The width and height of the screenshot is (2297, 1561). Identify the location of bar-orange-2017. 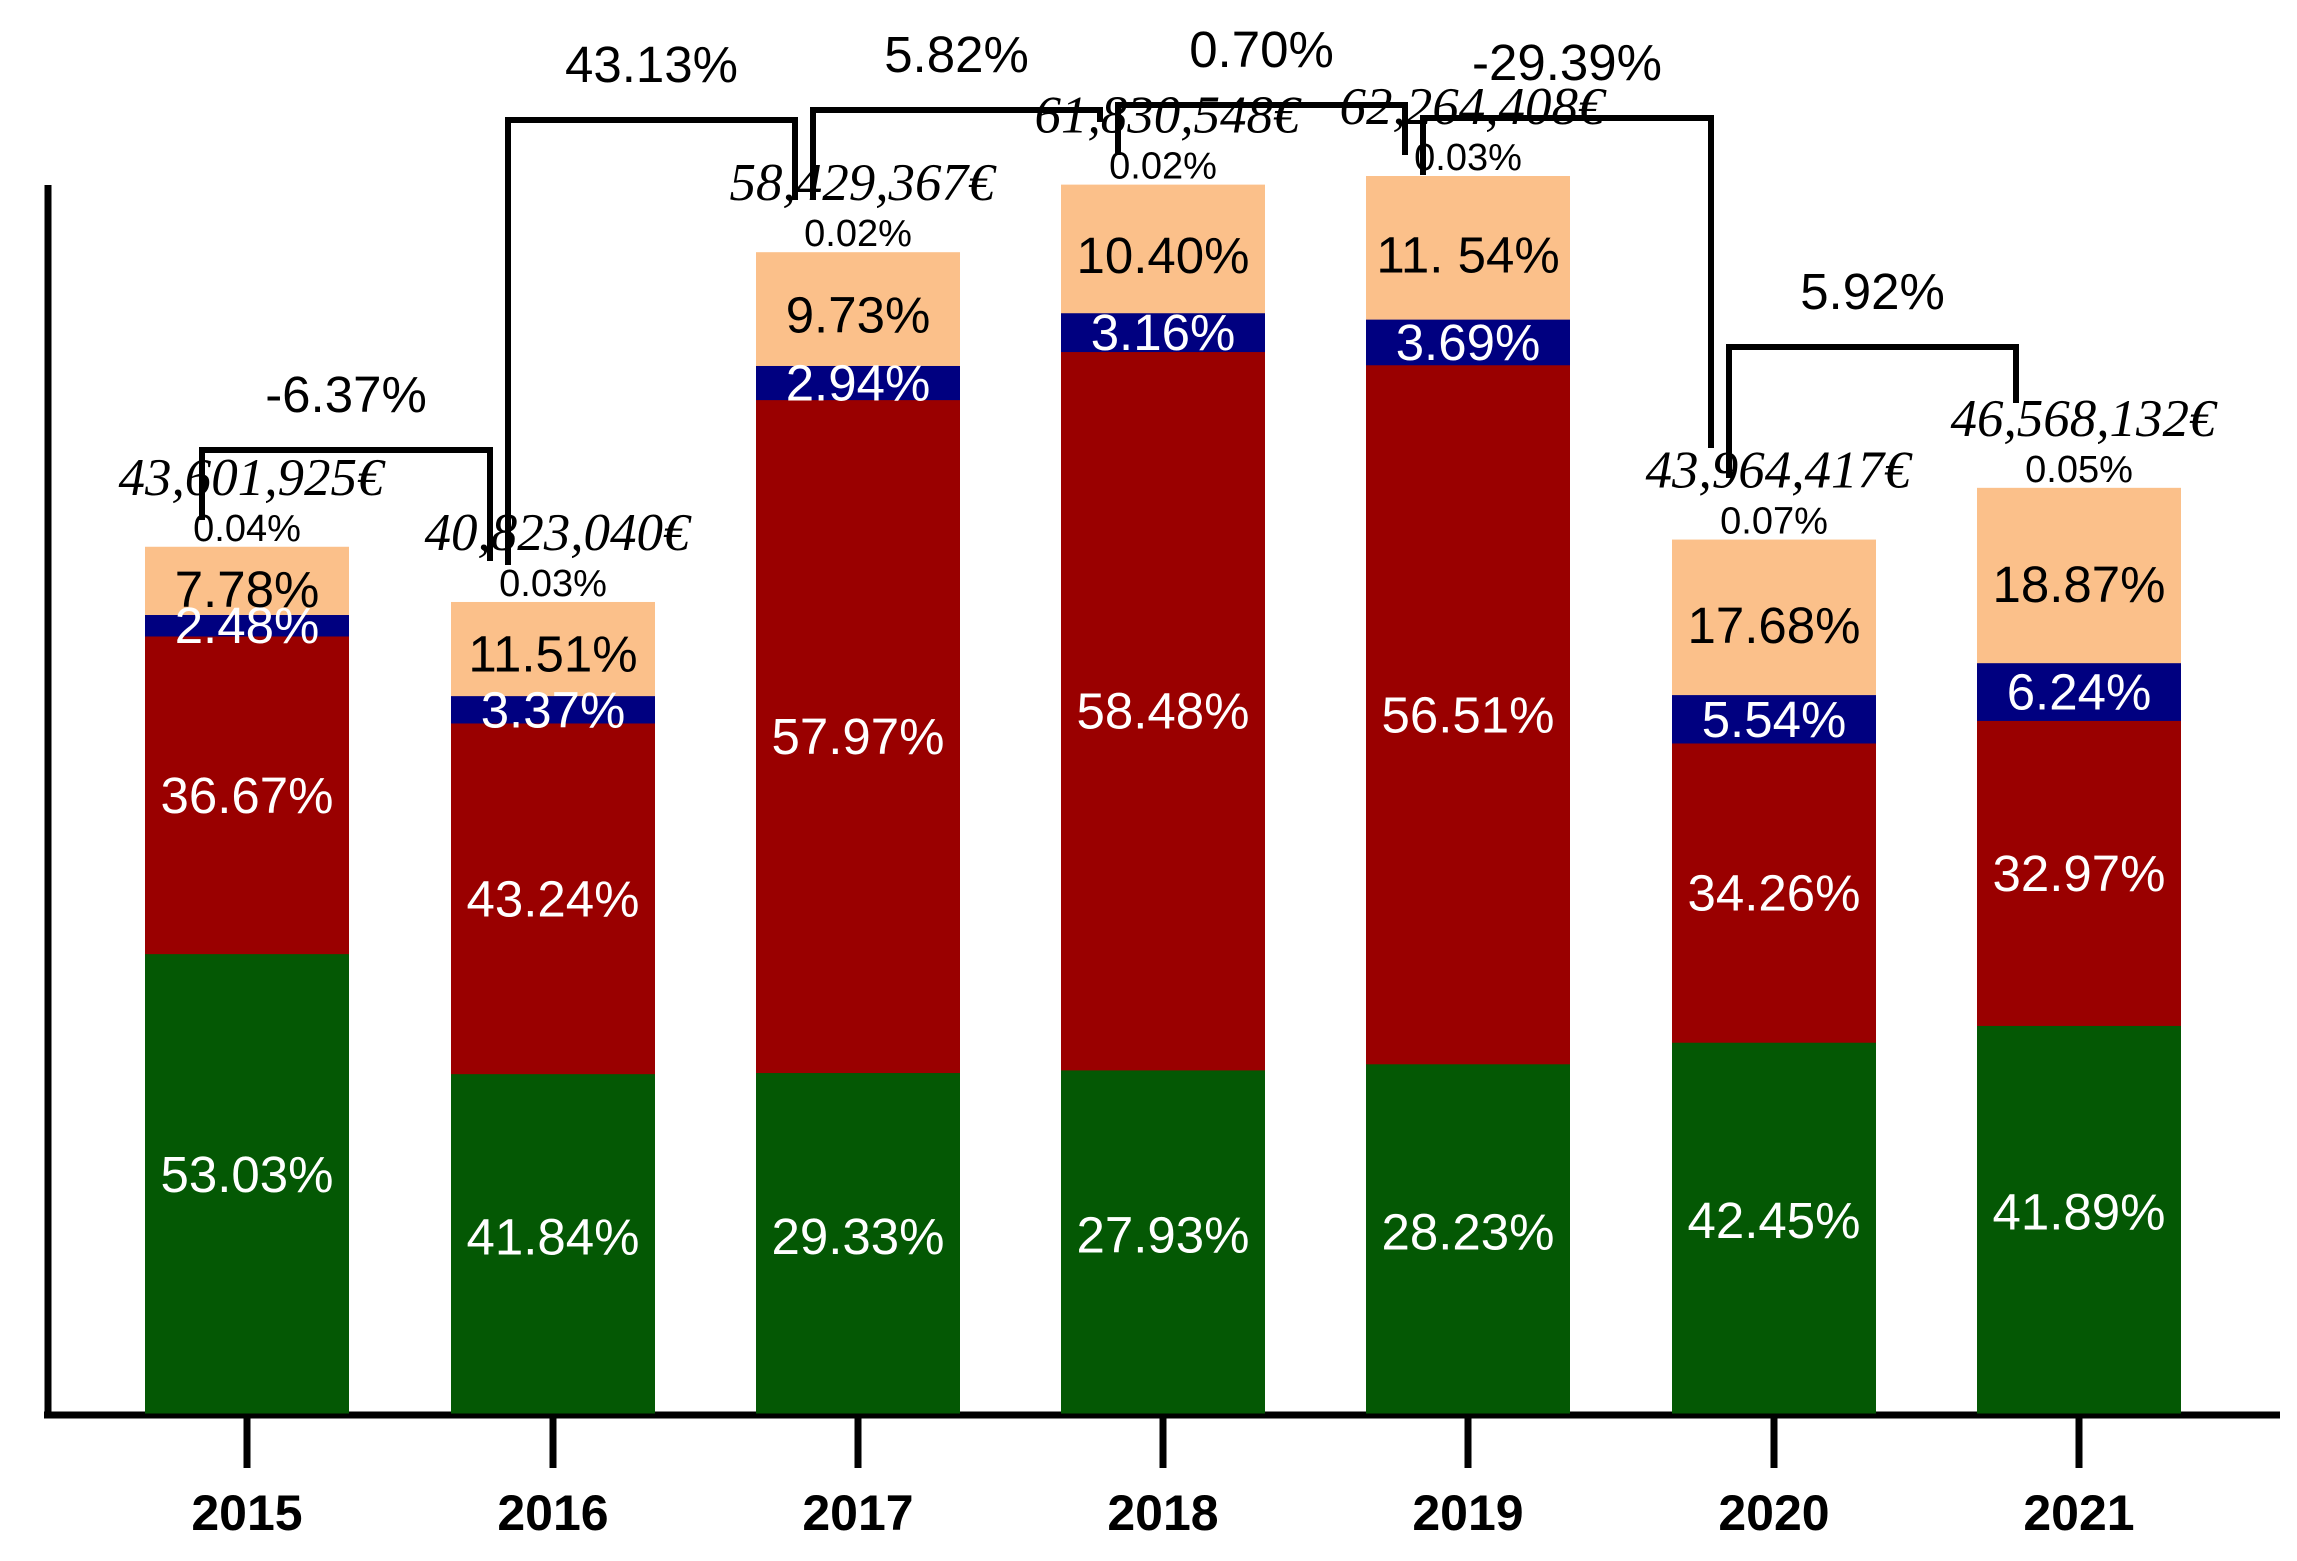
(858, 309).